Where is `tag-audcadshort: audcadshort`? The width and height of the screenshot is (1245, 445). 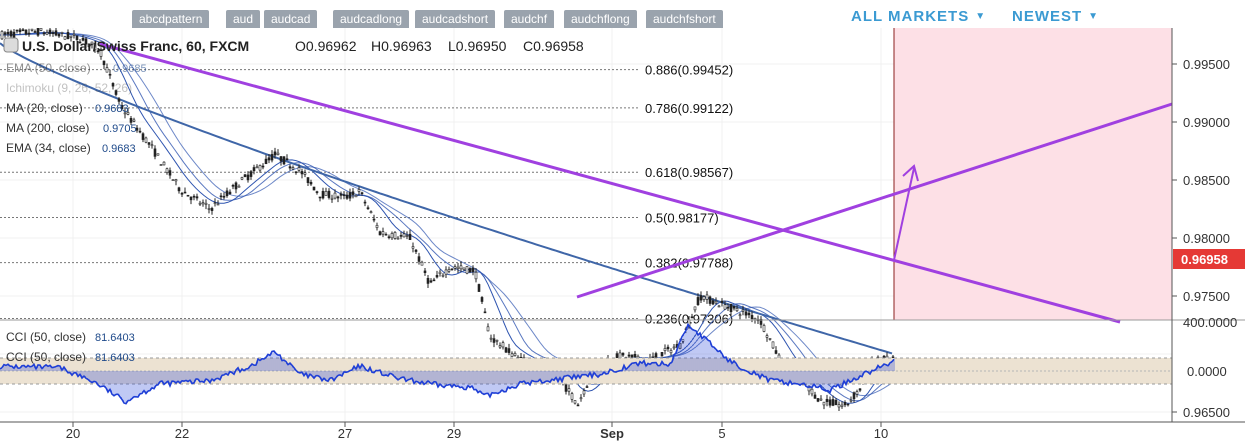
tag-audcadshort: audcadshort is located at coordinates (455, 19).